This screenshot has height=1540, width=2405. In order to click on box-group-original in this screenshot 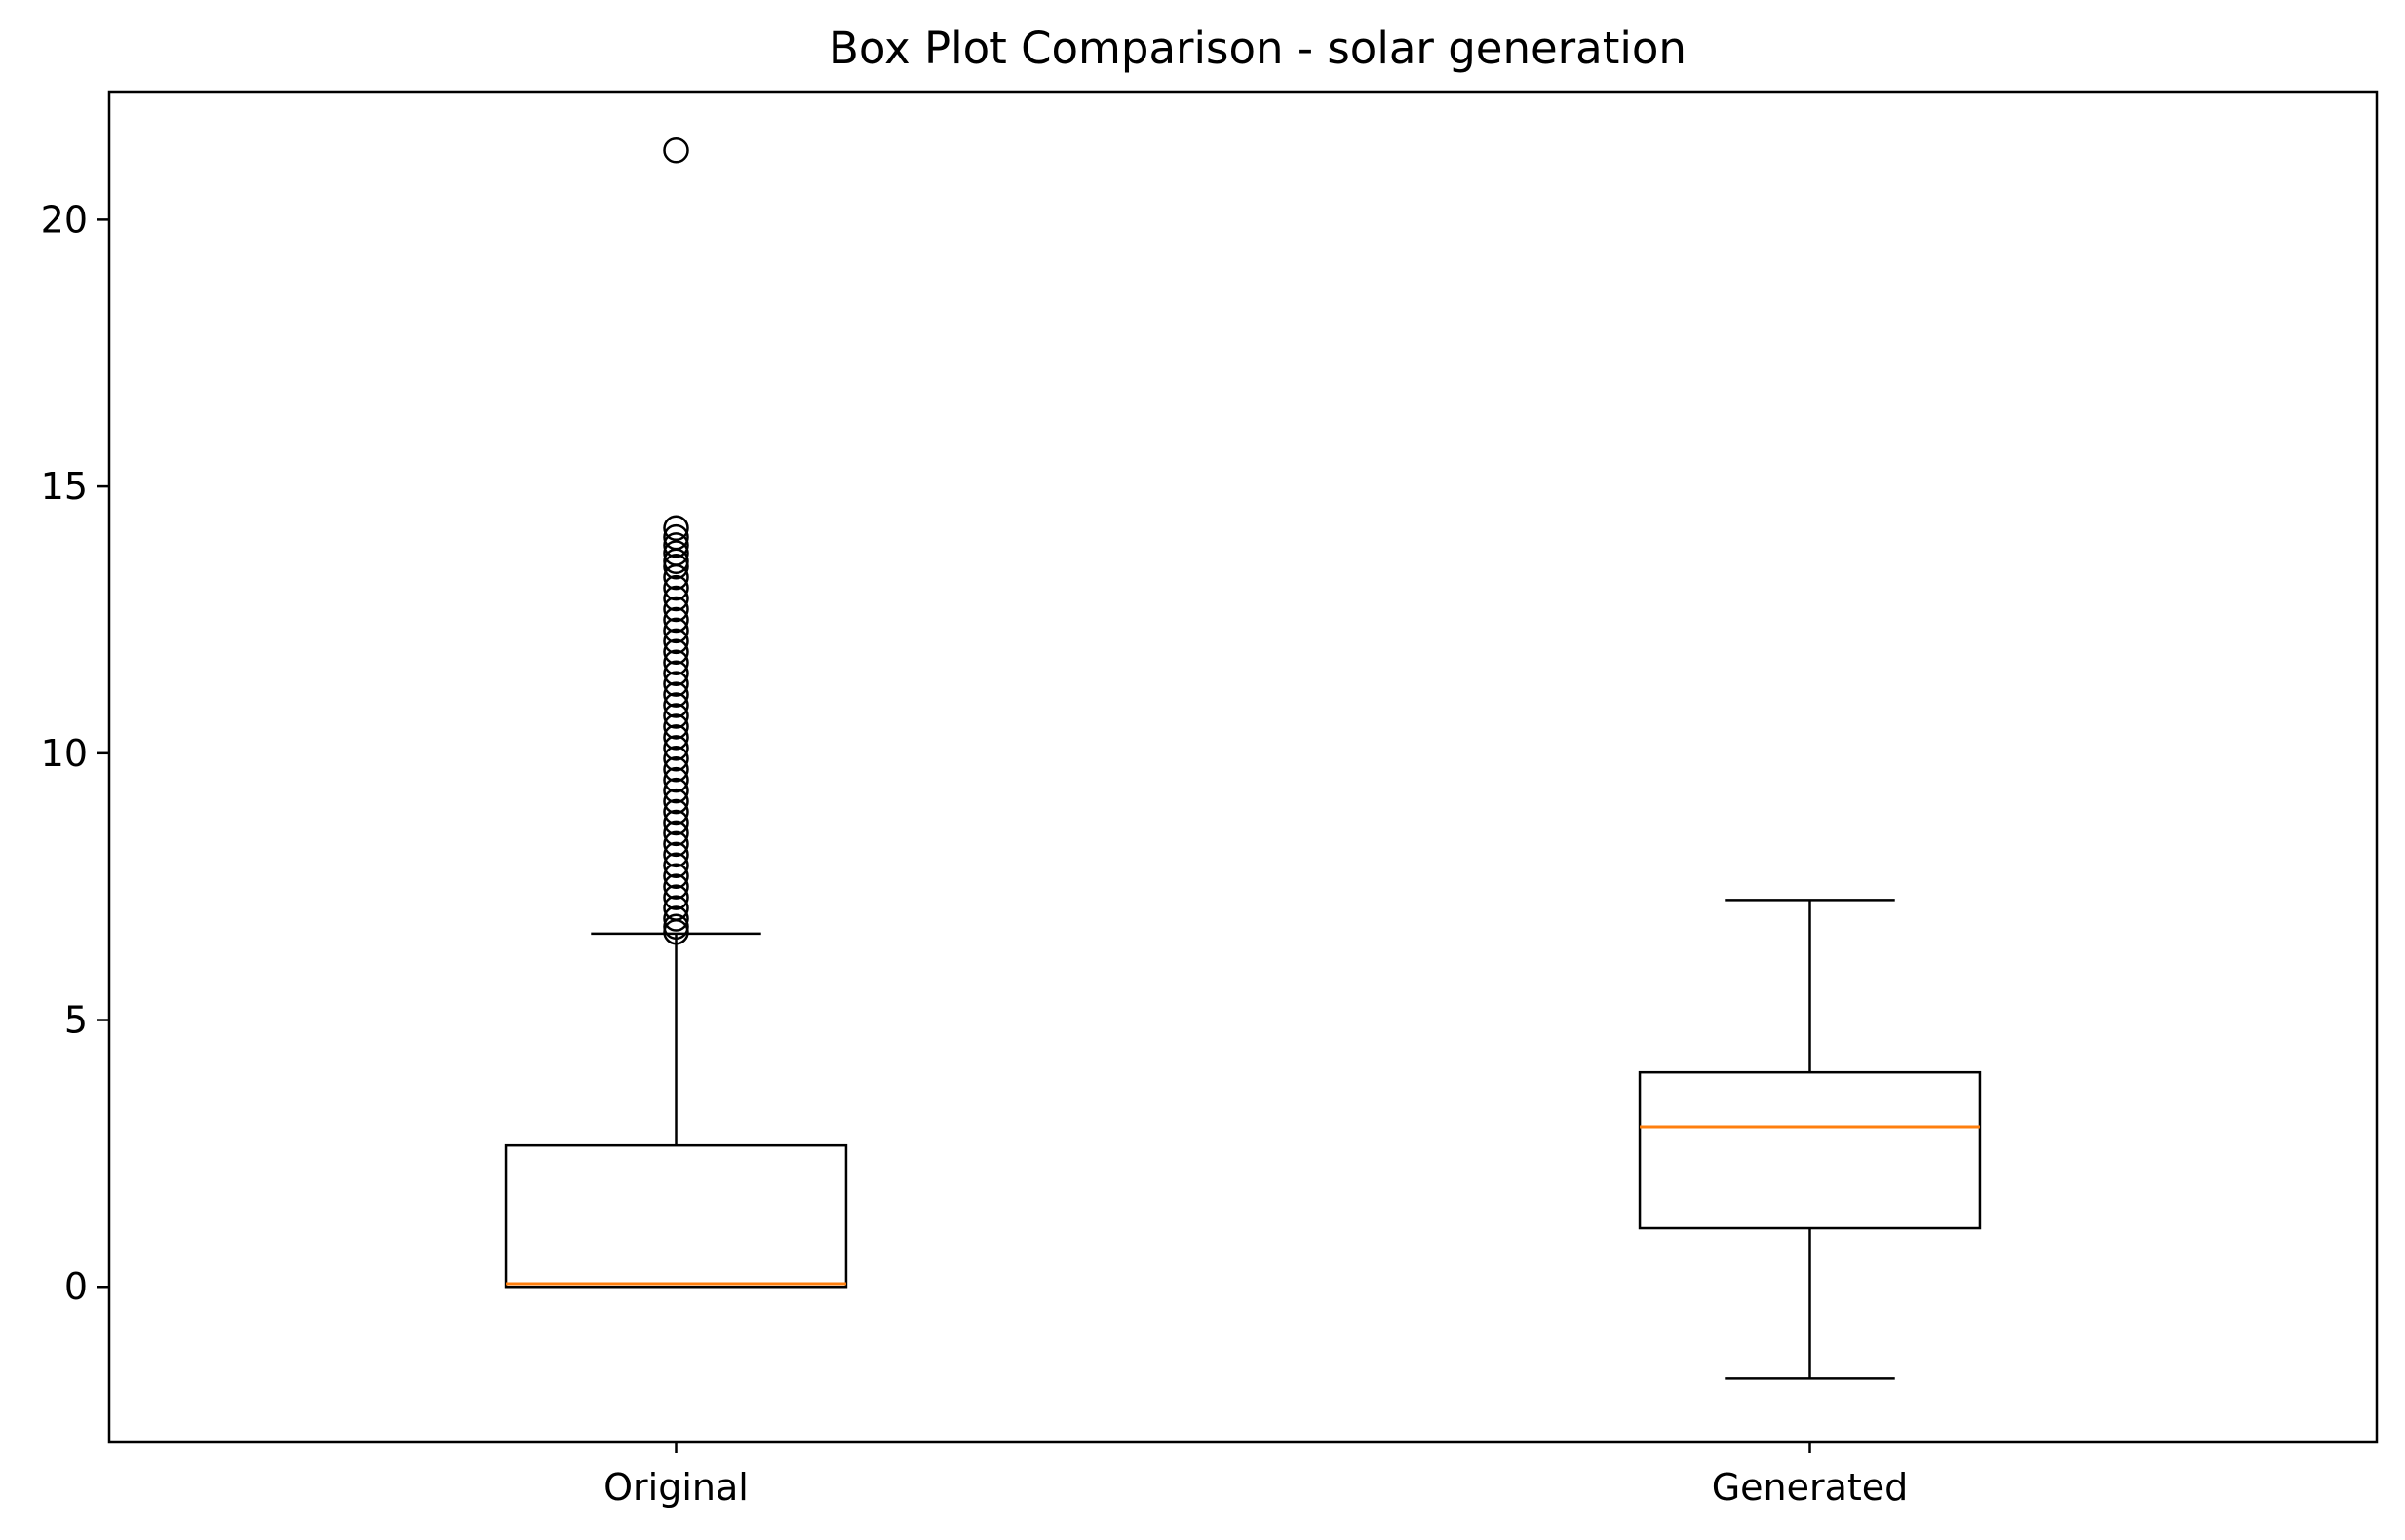, I will do `click(676, 712)`.